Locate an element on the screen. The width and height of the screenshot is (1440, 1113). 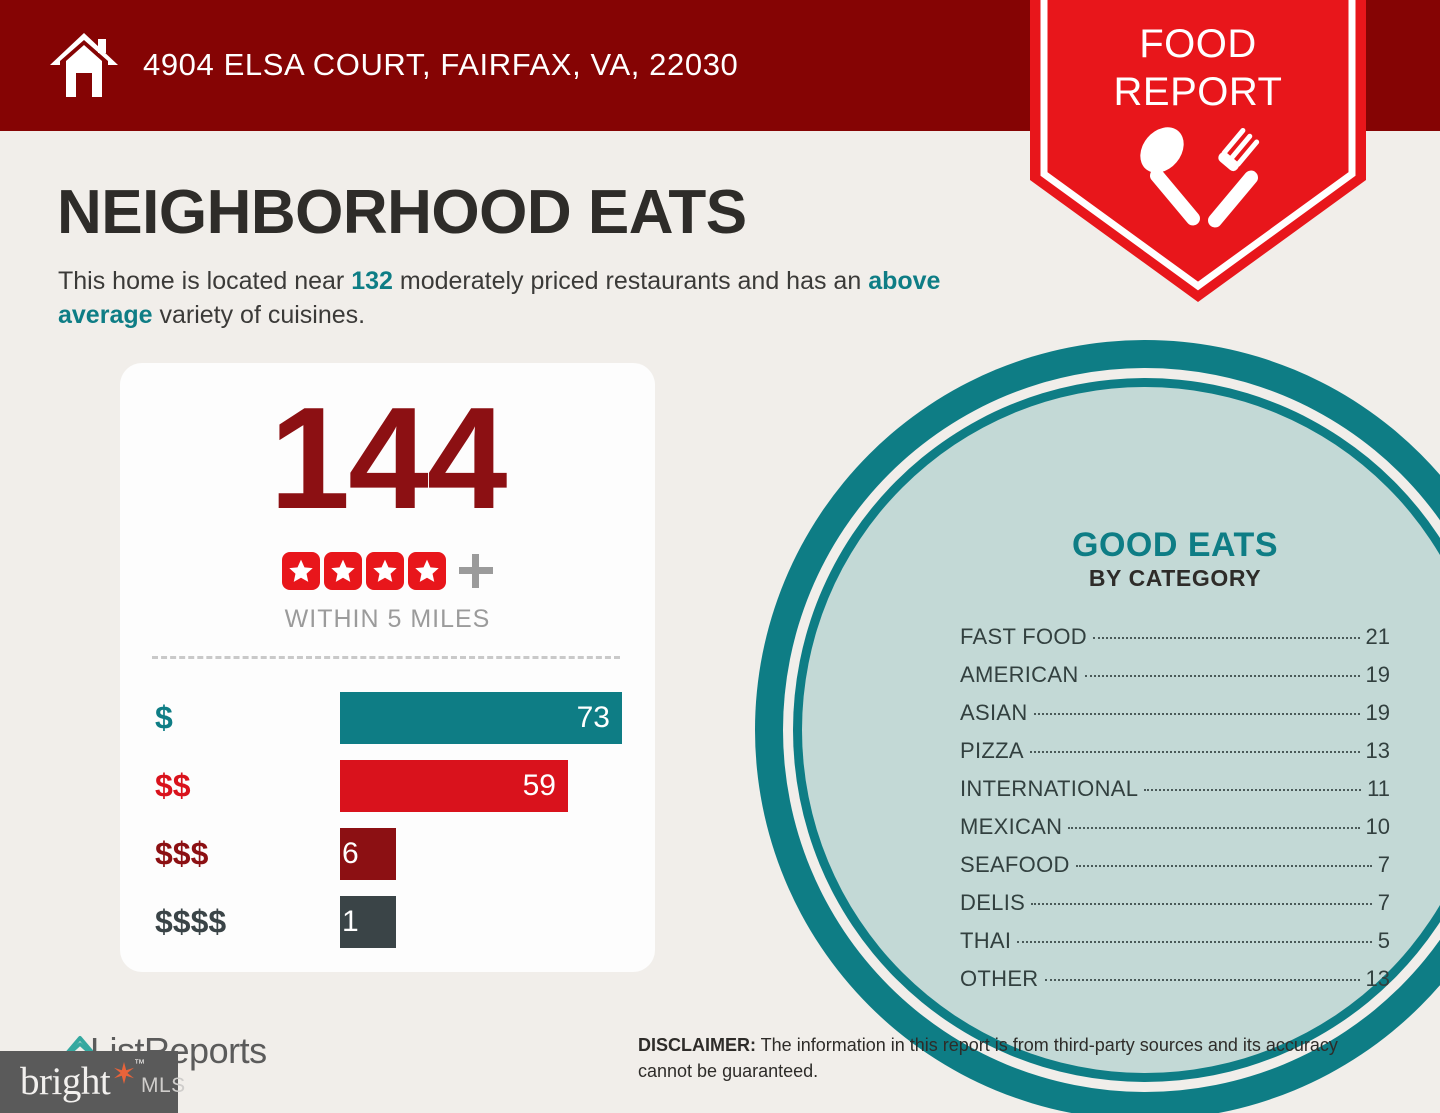
category-label: OTHER is located at coordinates (999, 978).